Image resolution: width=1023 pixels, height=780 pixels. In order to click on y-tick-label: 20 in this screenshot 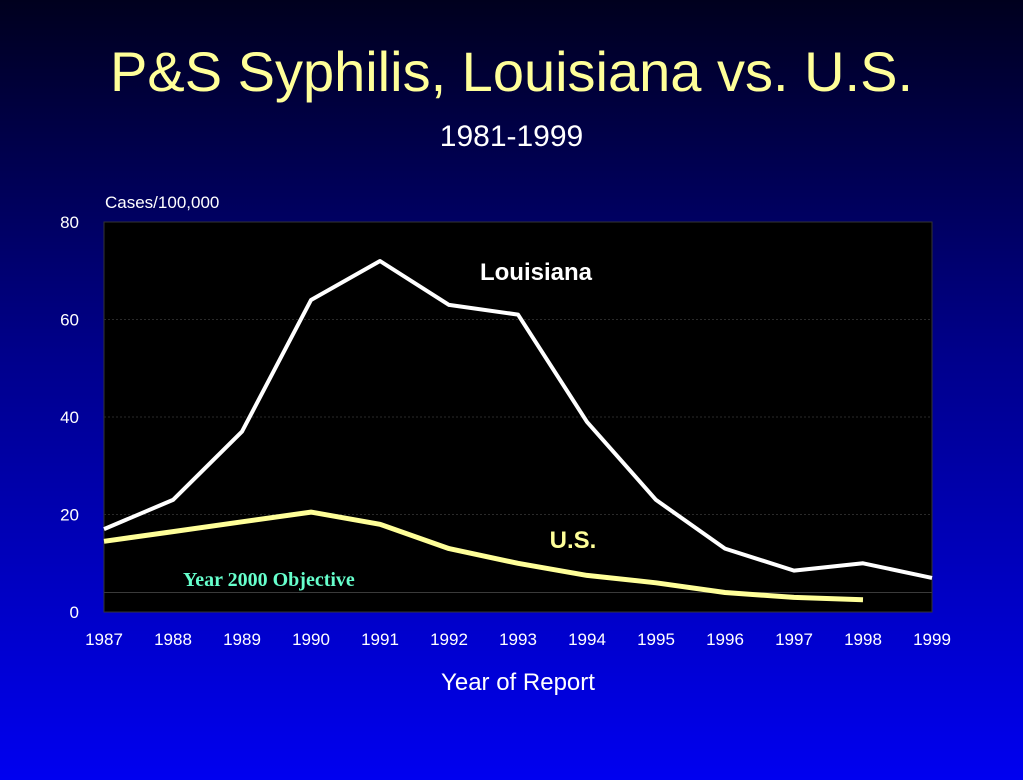, I will do `click(69, 515)`.